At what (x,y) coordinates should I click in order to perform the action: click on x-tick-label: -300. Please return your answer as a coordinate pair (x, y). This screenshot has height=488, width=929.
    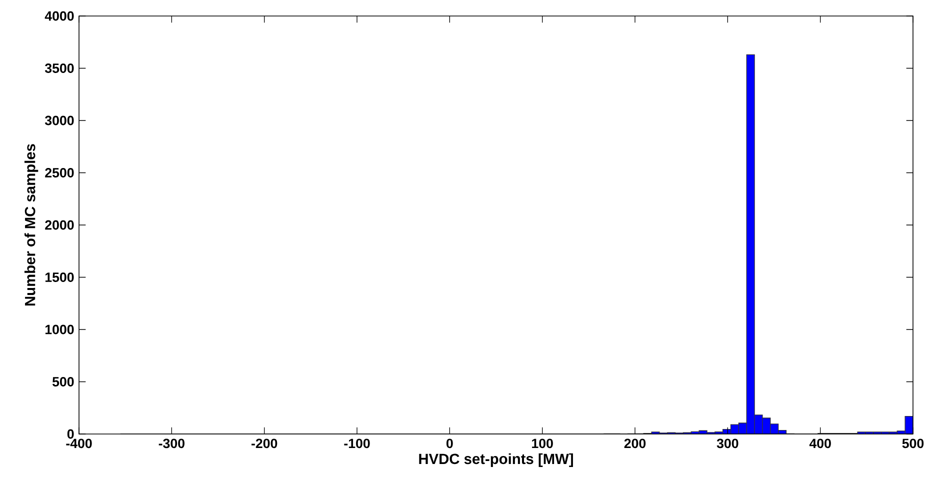
    Looking at the image, I should click on (171, 443).